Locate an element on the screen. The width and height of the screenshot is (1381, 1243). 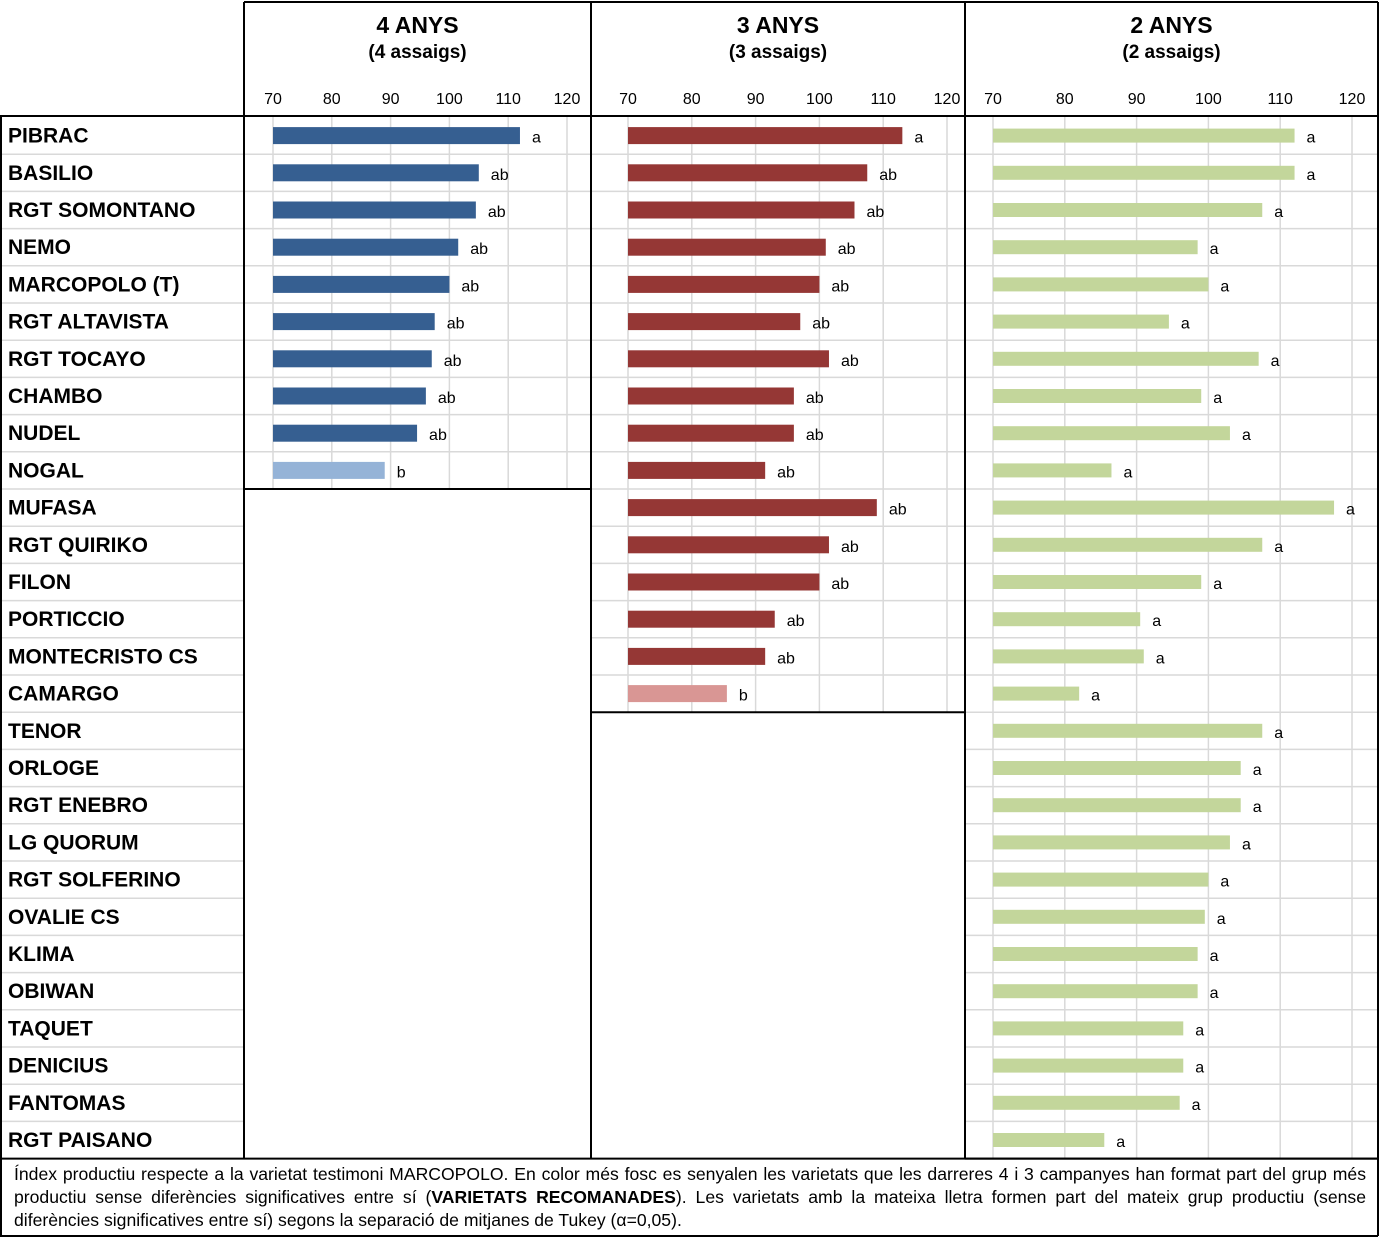
panel-2-bar-nogal is located at coordinates (697, 470).